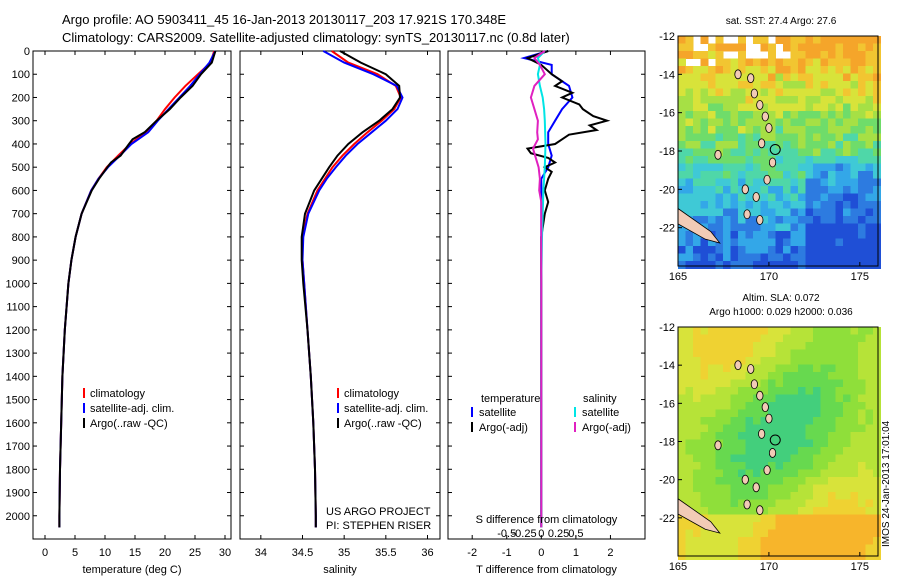 The image size is (900, 580). Describe the element at coordinates (546, 570) in the screenshot. I see `x-axis-label: T difference from climatology` at that location.